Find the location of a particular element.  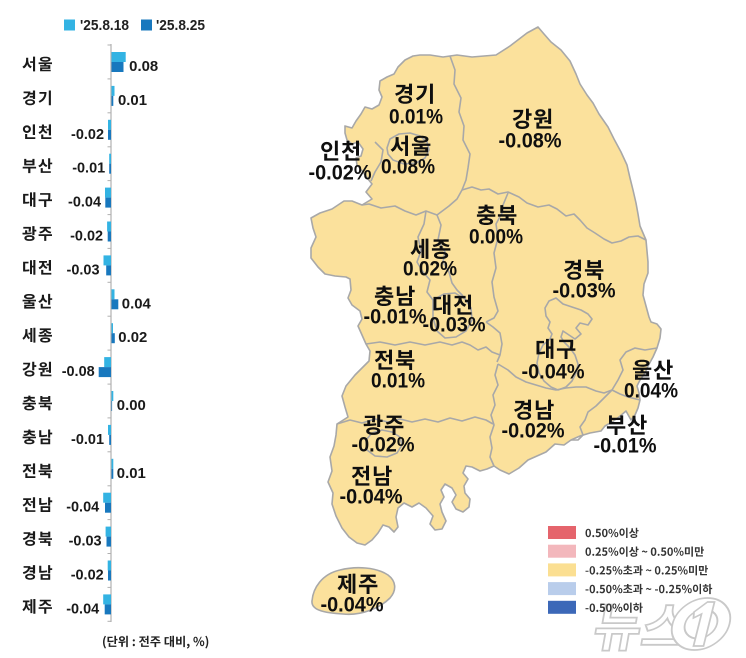

svg-text: '25.8.18 is located at coordinates (104, 25).